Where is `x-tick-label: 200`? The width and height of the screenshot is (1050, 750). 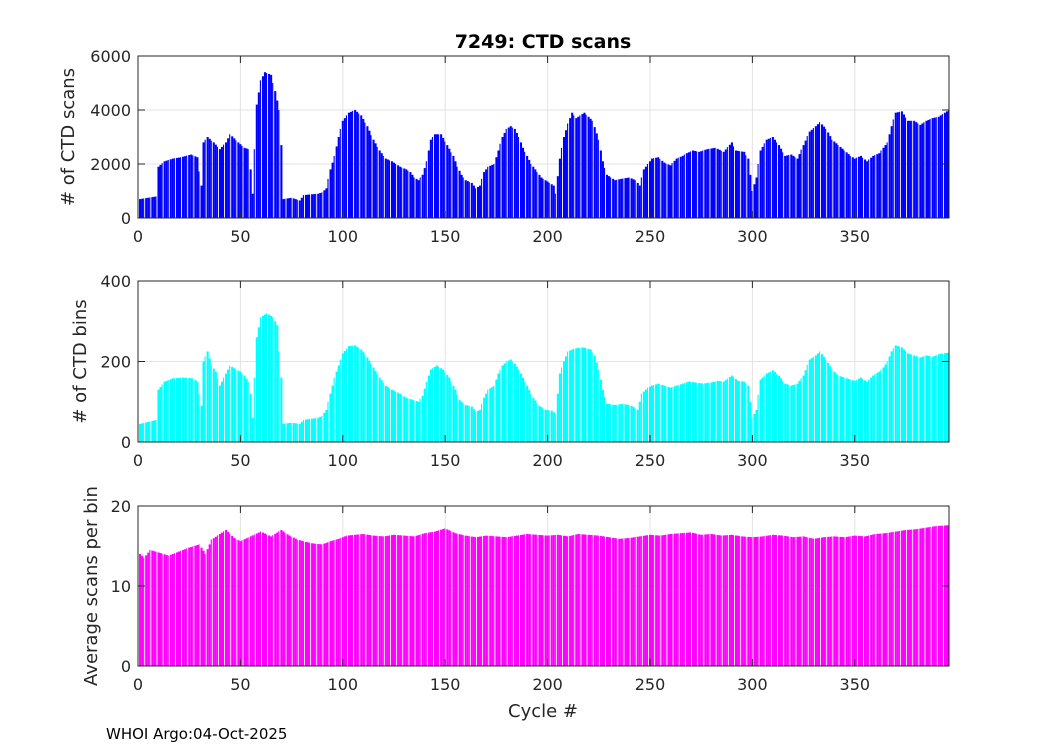 x-tick-label: 200 is located at coordinates (547, 236).